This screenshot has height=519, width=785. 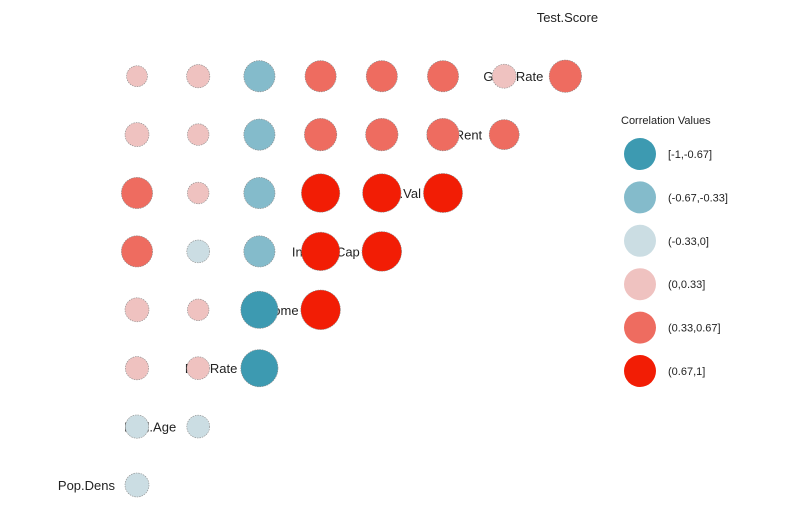 I want to click on corr-point-home-val-pop-dens, so click(x=137, y=251).